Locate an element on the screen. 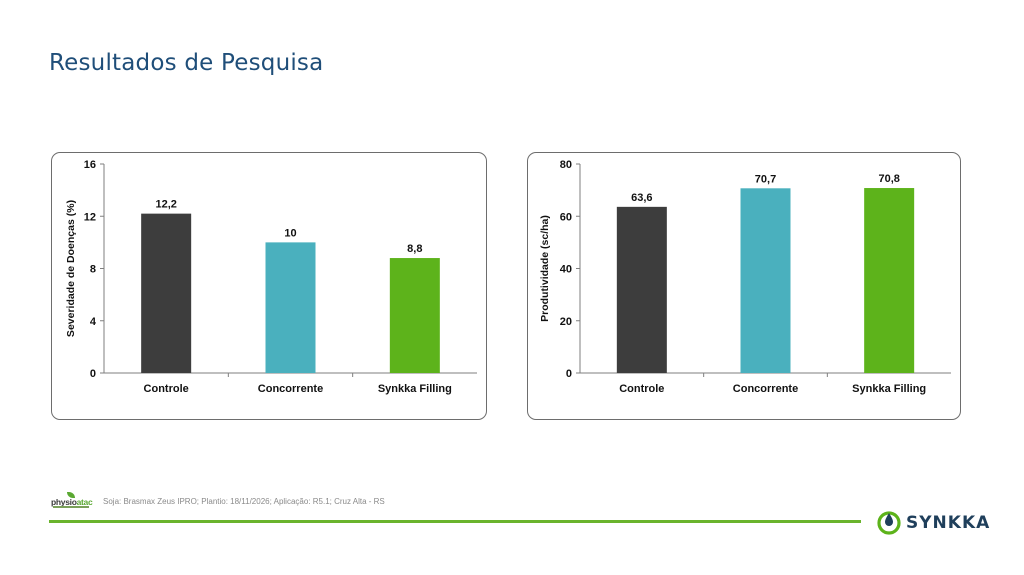 The width and height of the screenshot is (1024, 575). data-label: 12,2 is located at coordinates (165, 205).